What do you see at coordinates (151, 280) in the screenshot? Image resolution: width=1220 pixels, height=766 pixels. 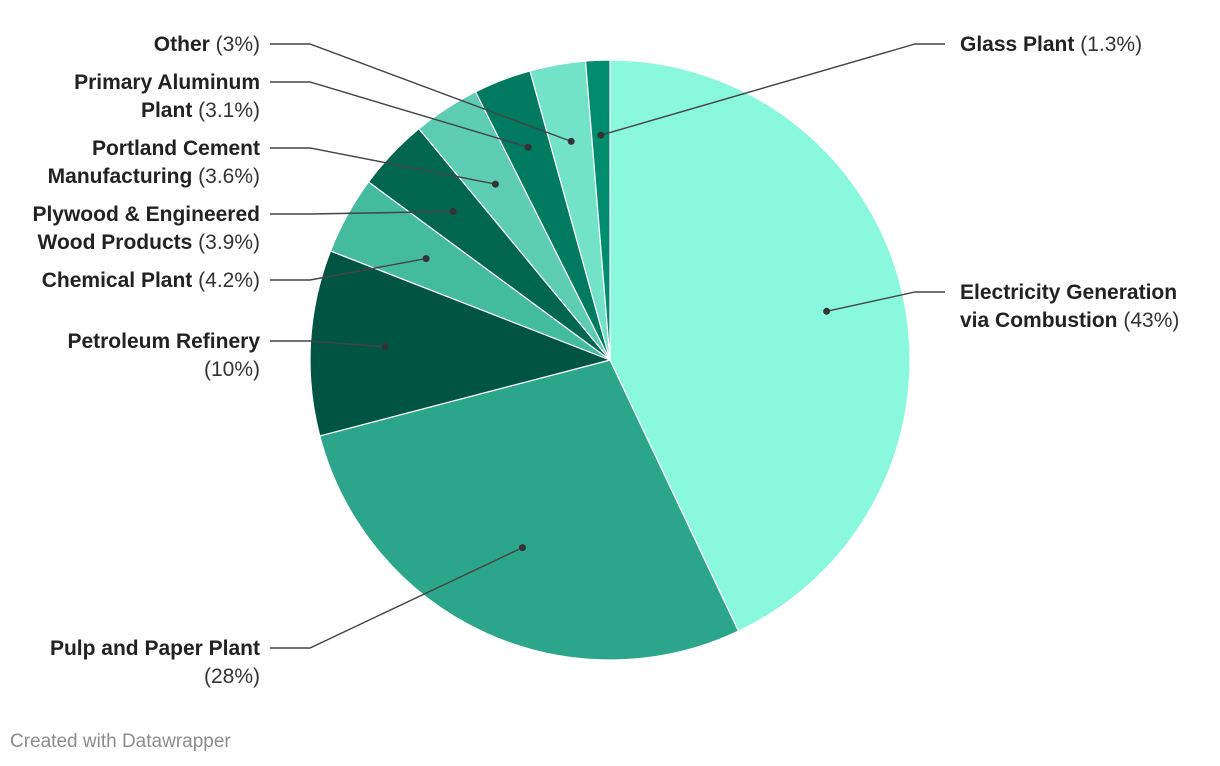 I see `slice-label: Chemical Plant (4.2%)` at bounding box center [151, 280].